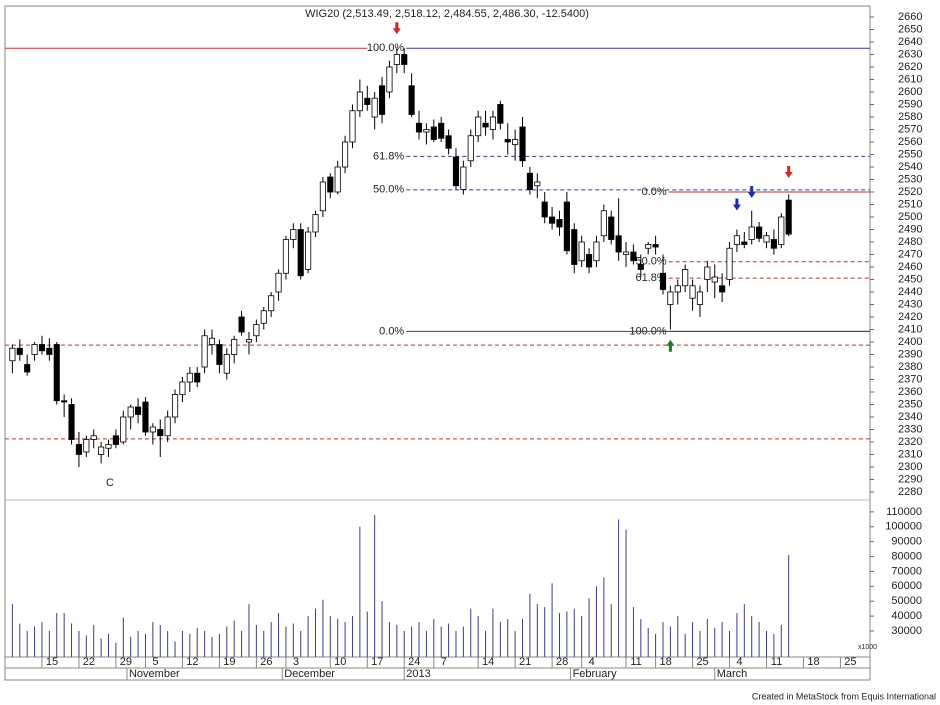 This screenshot has width=940, height=705. Describe the element at coordinates (654, 192) in the screenshot. I see `level-label: 0.0%` at that location.